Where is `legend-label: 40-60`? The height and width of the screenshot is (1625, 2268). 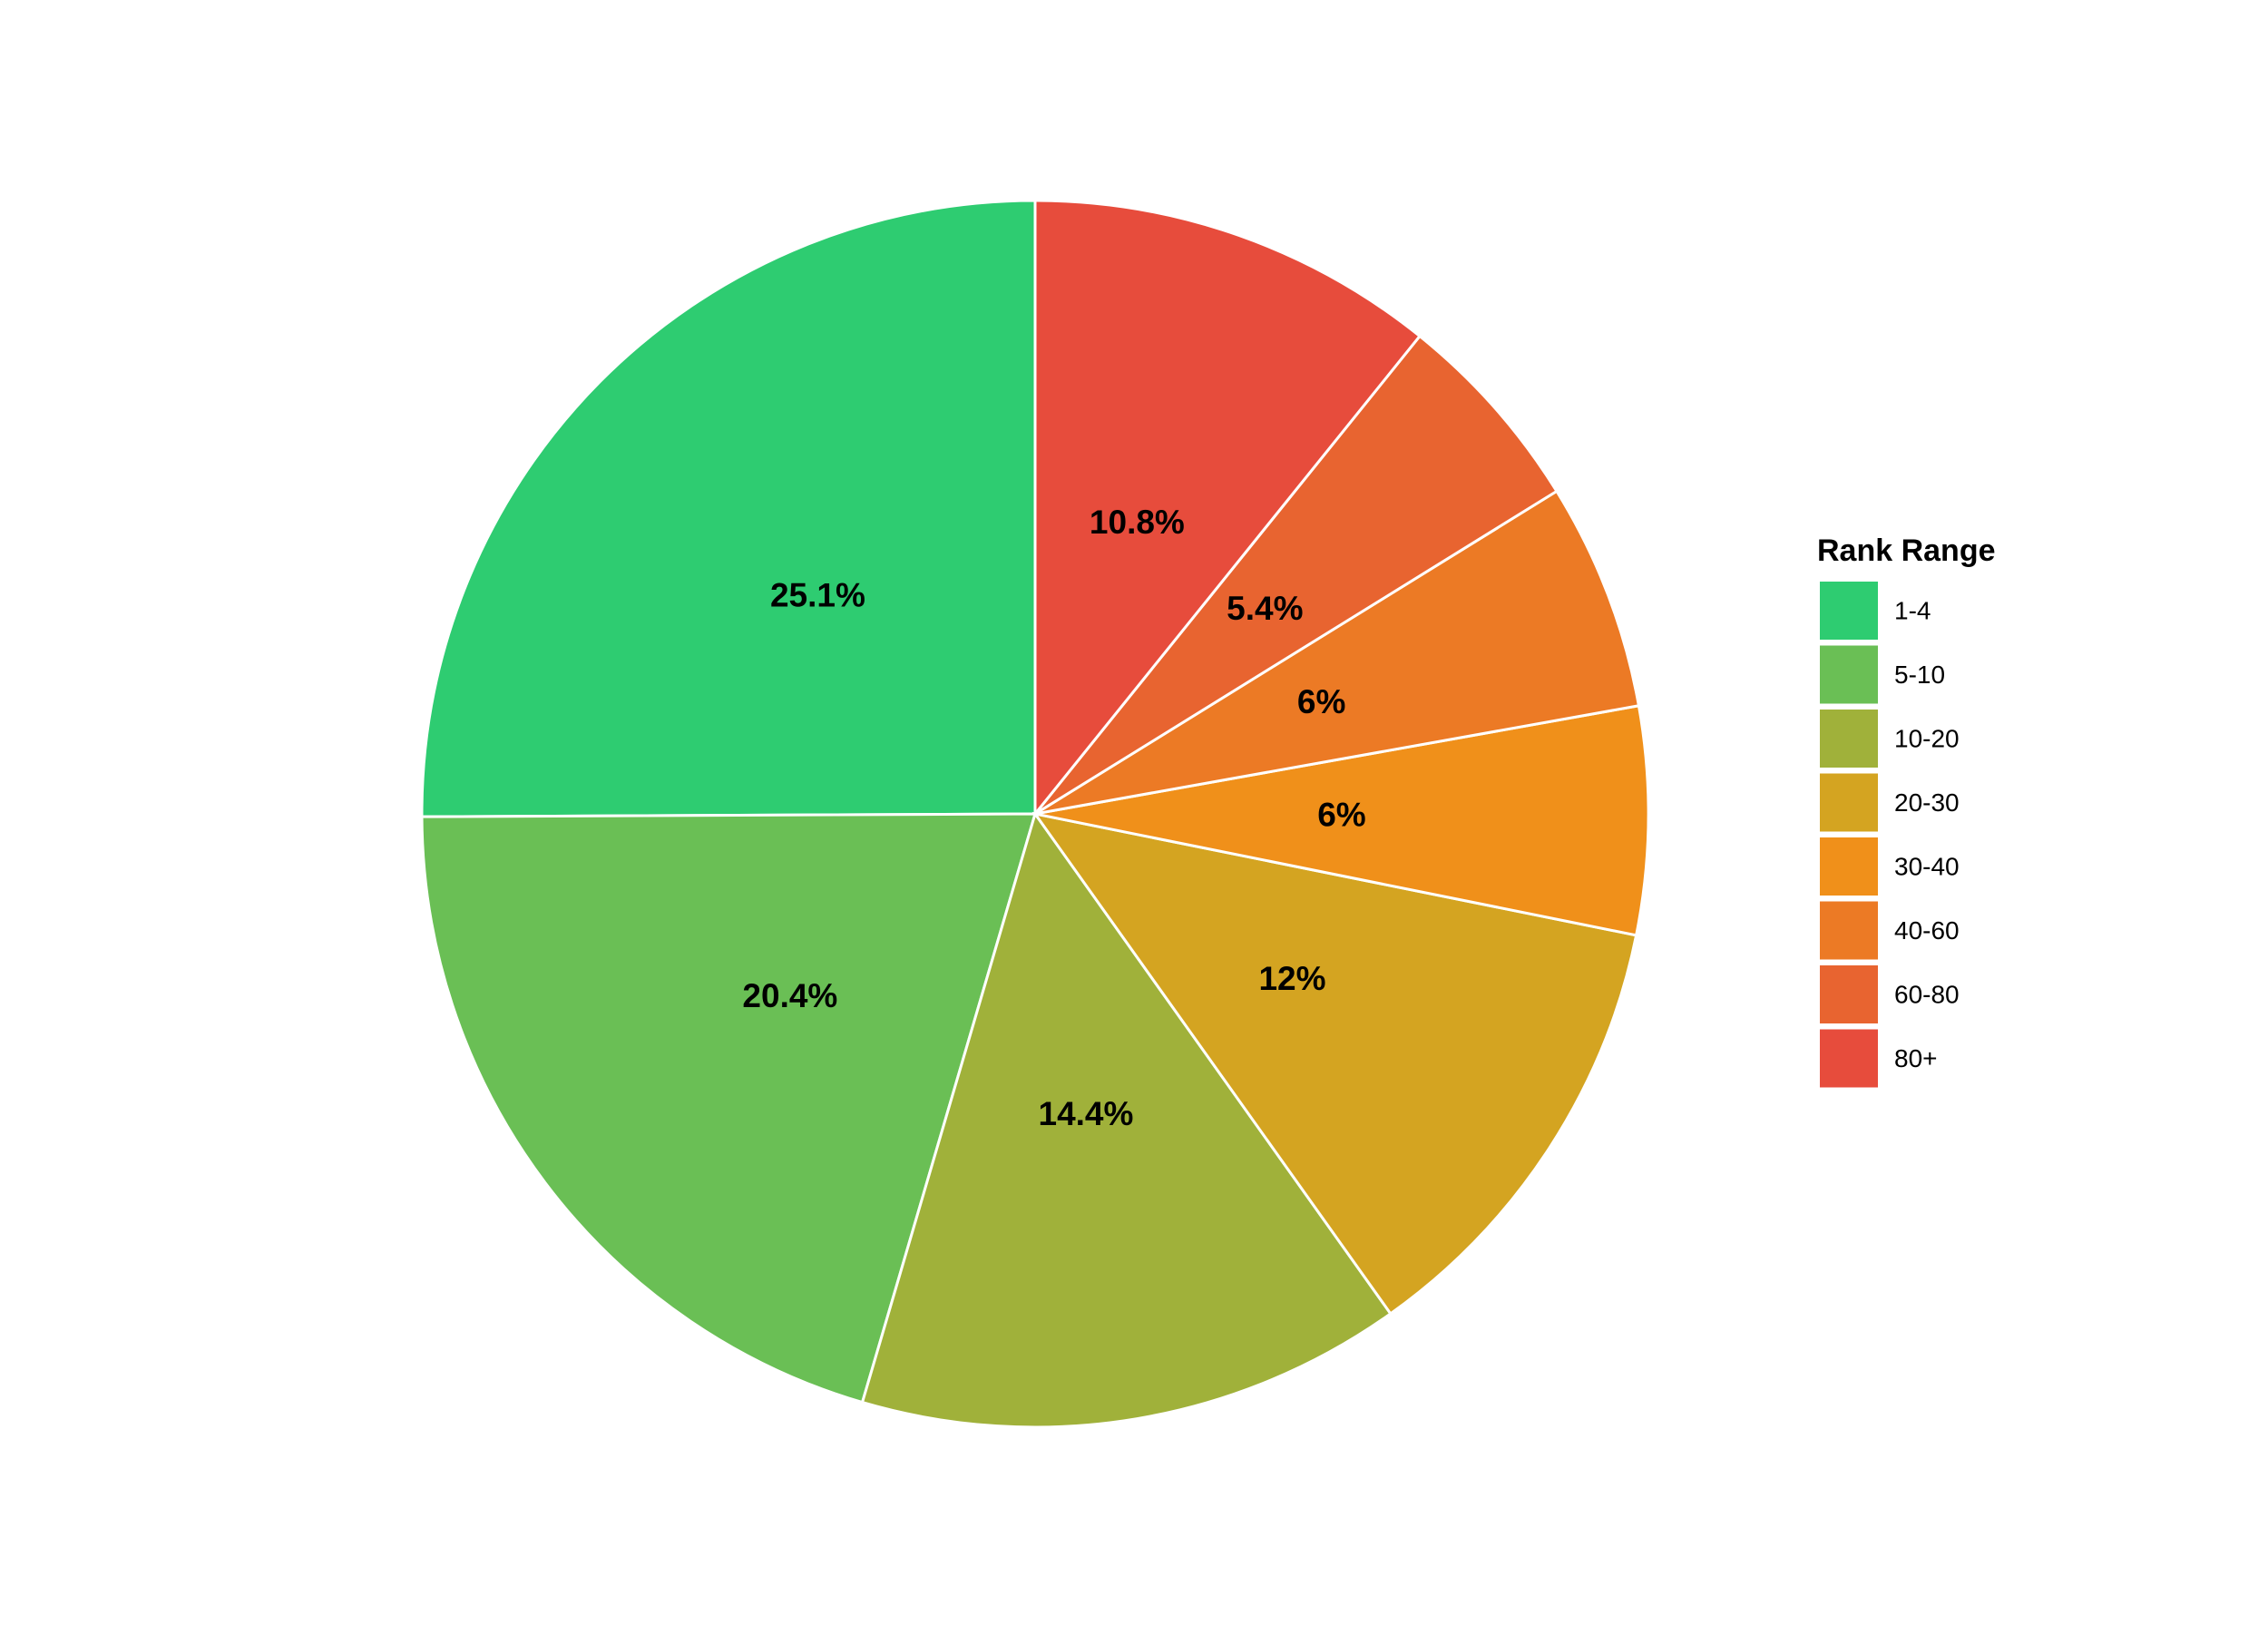
legend-label: 40-60 is located at coordinates (1927, 930).